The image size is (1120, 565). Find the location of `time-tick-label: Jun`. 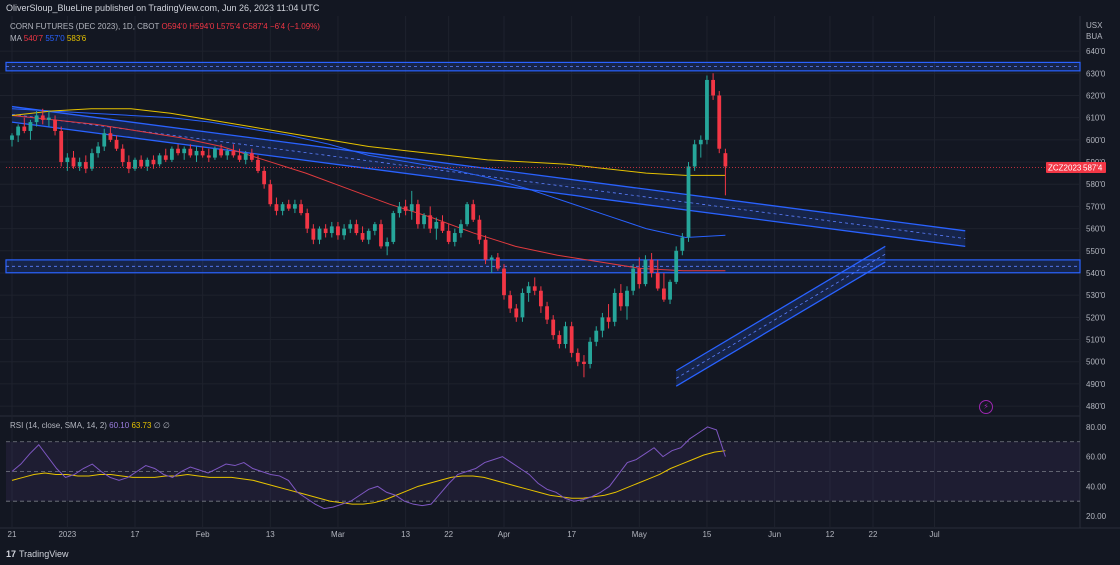

time-tick-label: Jun is located at coordinates (774, 534).